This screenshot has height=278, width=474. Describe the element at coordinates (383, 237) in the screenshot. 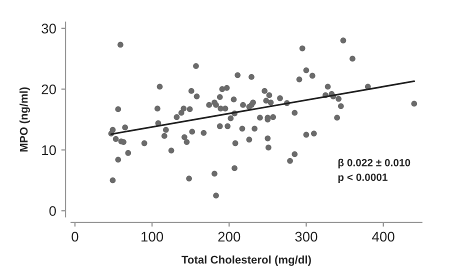

I see `x-tick-label: 400` at that location.